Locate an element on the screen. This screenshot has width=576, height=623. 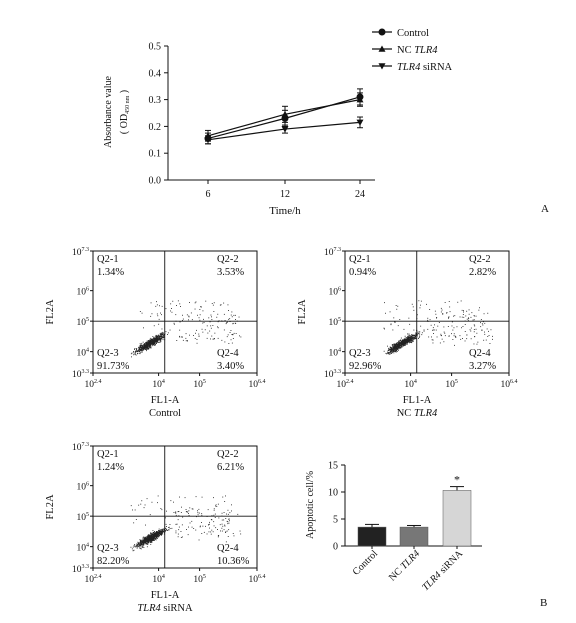
bar-category-label: TLR4 siRNA is located at coordinates (442, 570).